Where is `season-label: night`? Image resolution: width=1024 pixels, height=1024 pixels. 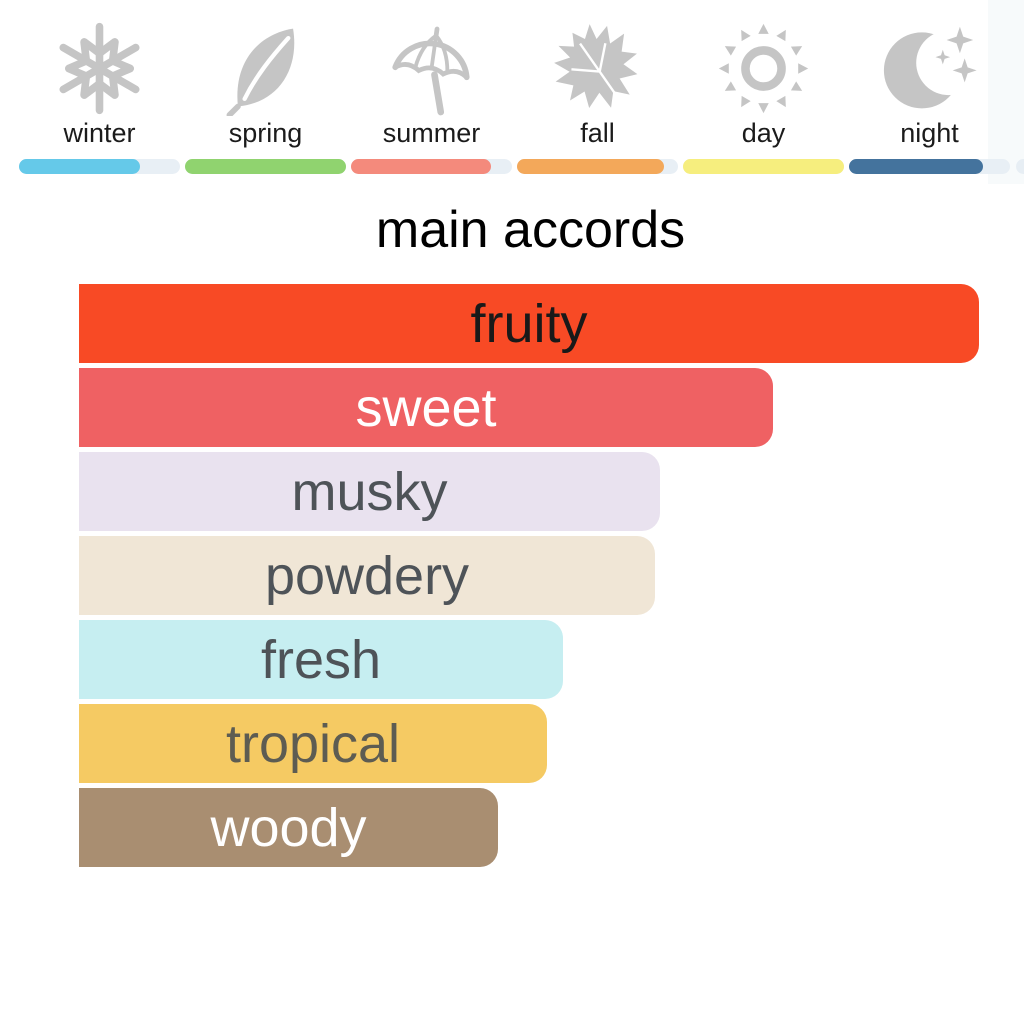
season-label: night is located at coordinates (929, 133).